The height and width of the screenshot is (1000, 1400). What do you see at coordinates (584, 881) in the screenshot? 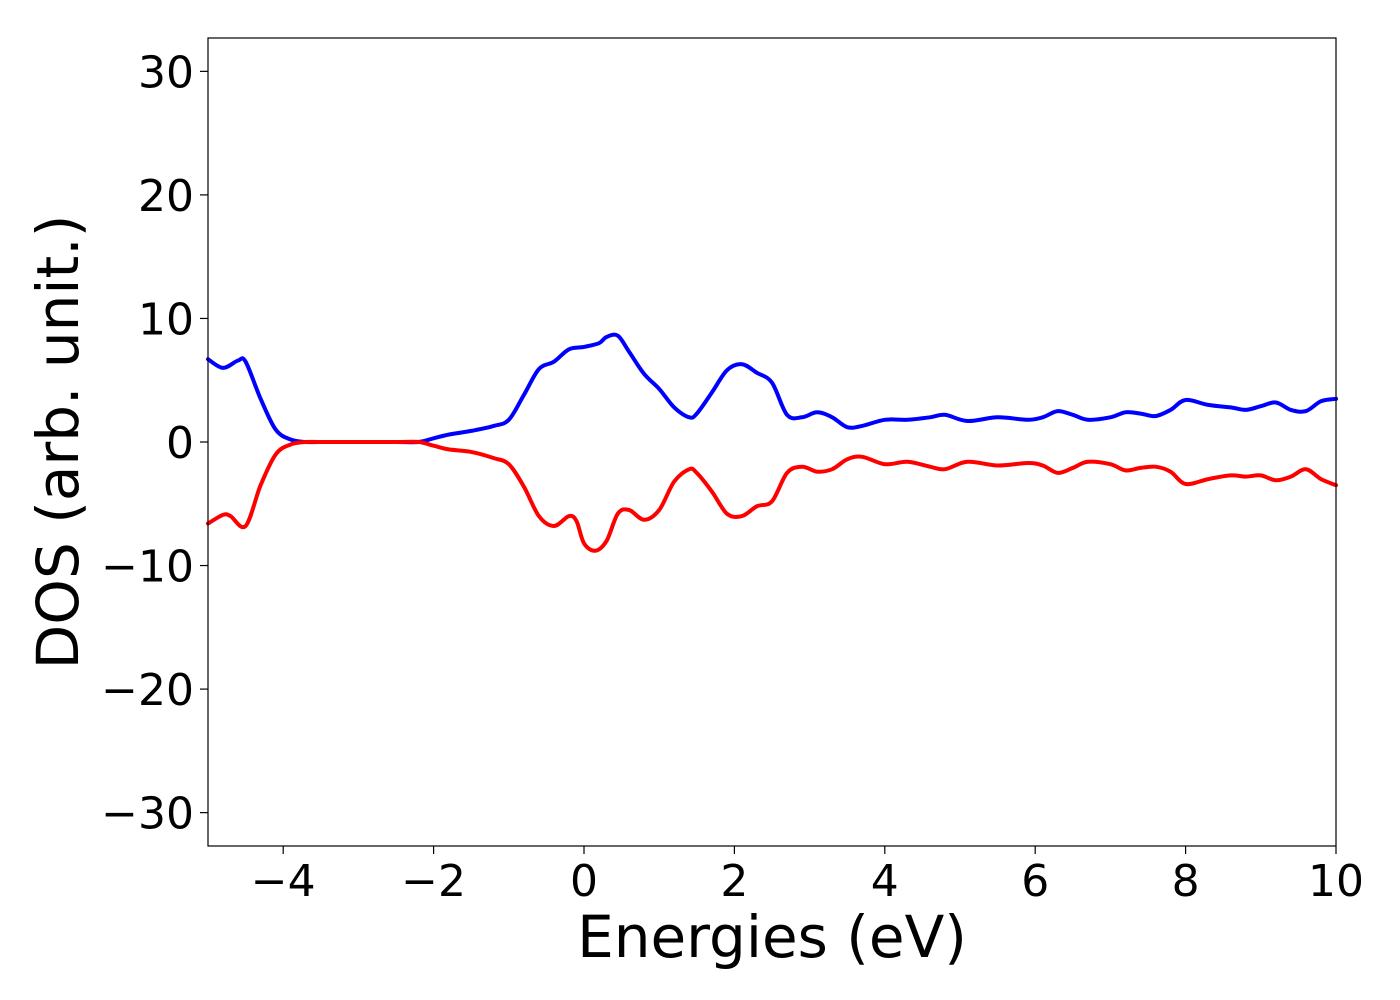
I see `x-tick-label: 0` at bounding box center [584, 881].